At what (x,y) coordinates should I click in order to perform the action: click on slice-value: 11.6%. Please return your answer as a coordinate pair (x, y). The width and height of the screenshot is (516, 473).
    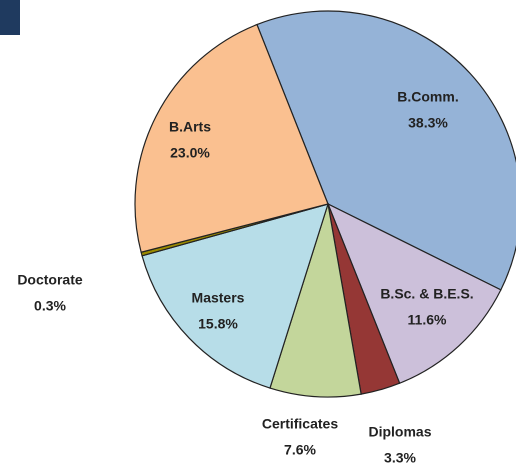
    Looking at the image, I should click on (427, 320).